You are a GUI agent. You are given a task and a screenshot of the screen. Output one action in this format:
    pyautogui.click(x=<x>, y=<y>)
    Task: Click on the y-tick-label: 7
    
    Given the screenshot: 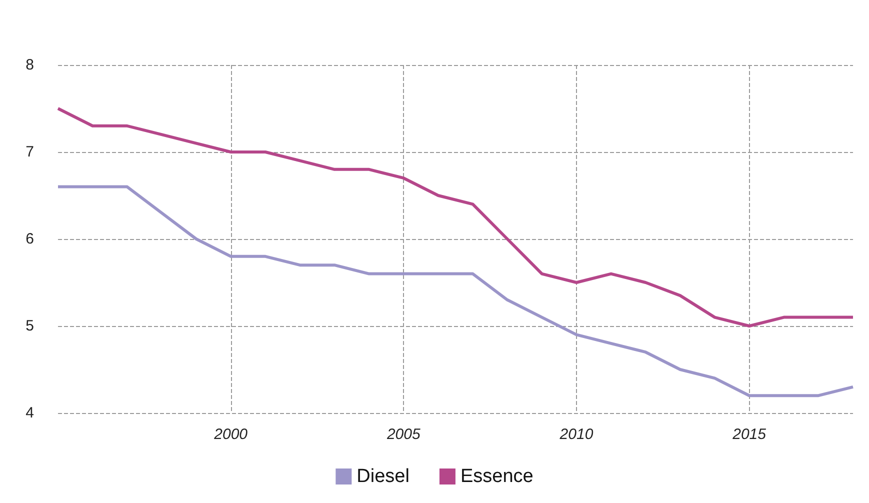 What is the action you would take?
    pyautogui.click(x=30, y=152)
    